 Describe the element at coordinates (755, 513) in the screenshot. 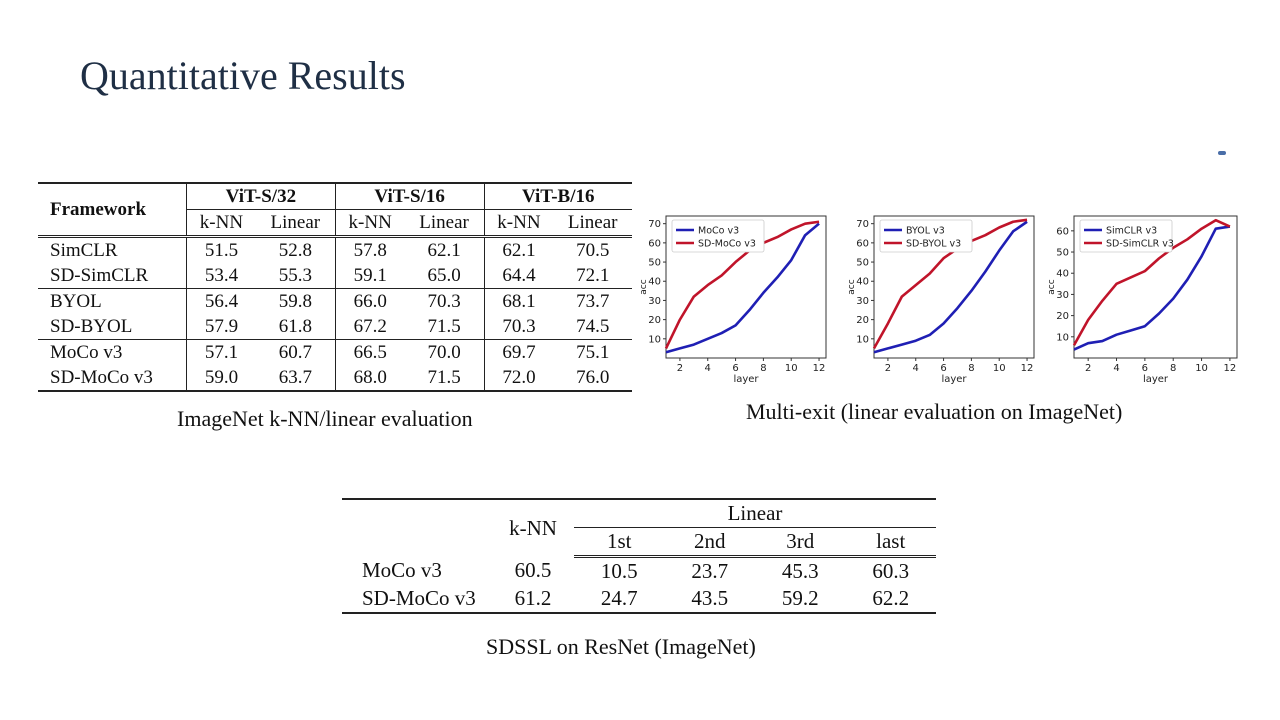

I see `linear-header: Linear` at that location.